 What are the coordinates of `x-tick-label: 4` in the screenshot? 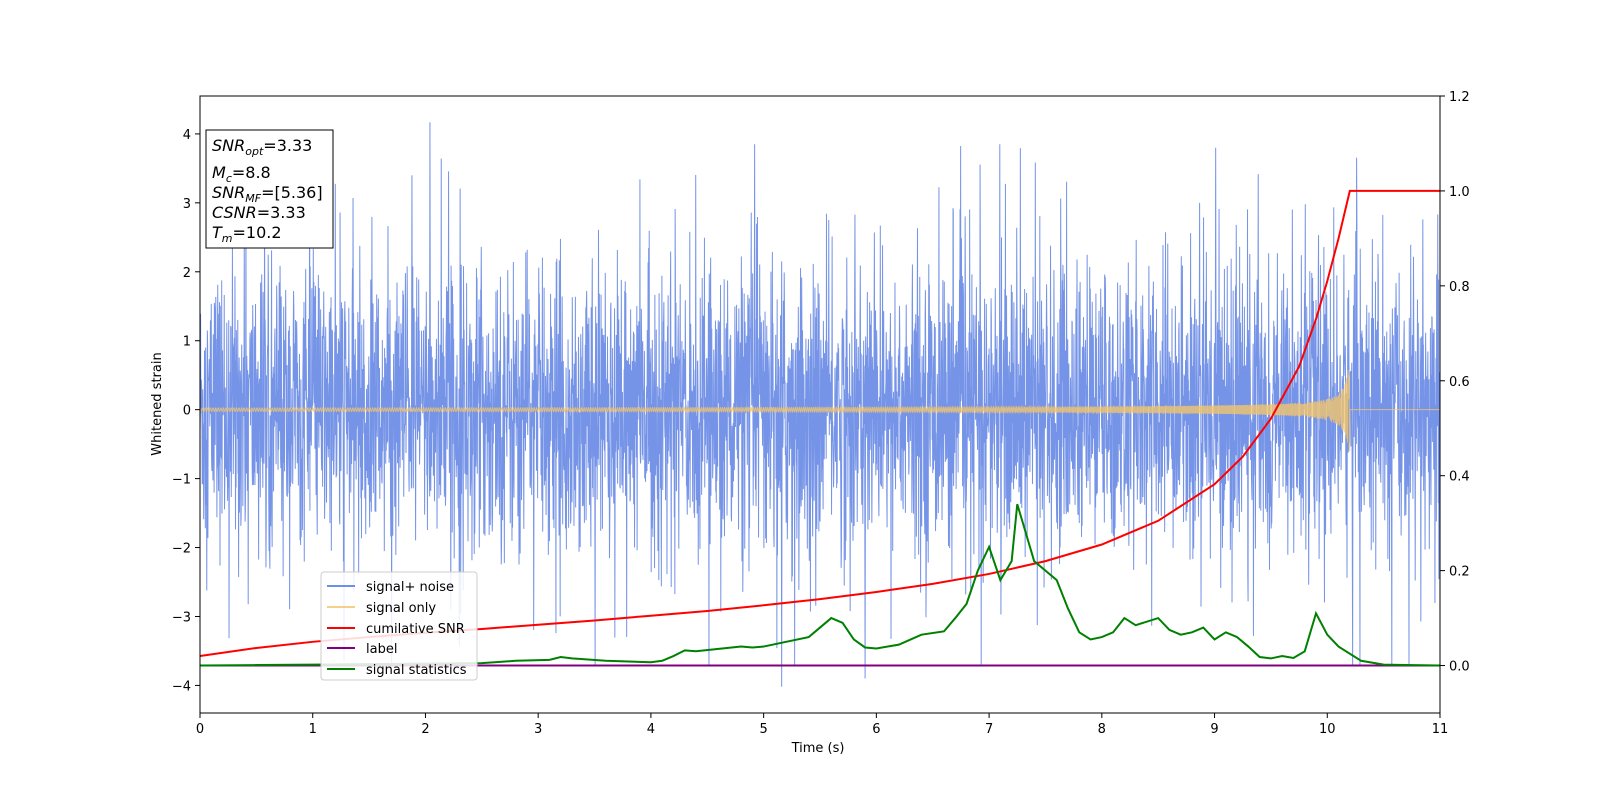 It's located at (651, 729).